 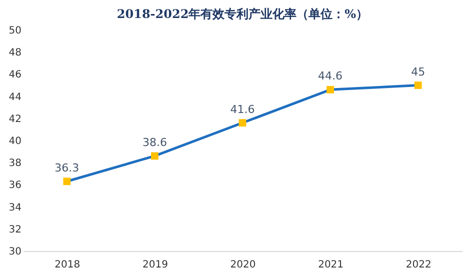 I want to click on y-tick-label: 36, so click(x=15, y=186).